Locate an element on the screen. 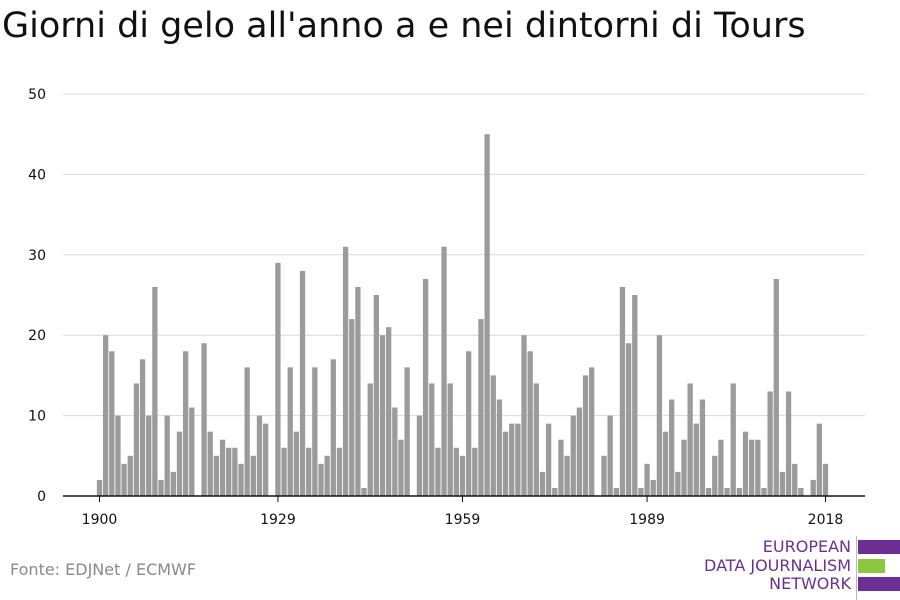 Image resolution: width=900 pixels, height=600 pixels. bar-2011 is located at coordinates (782, 483).